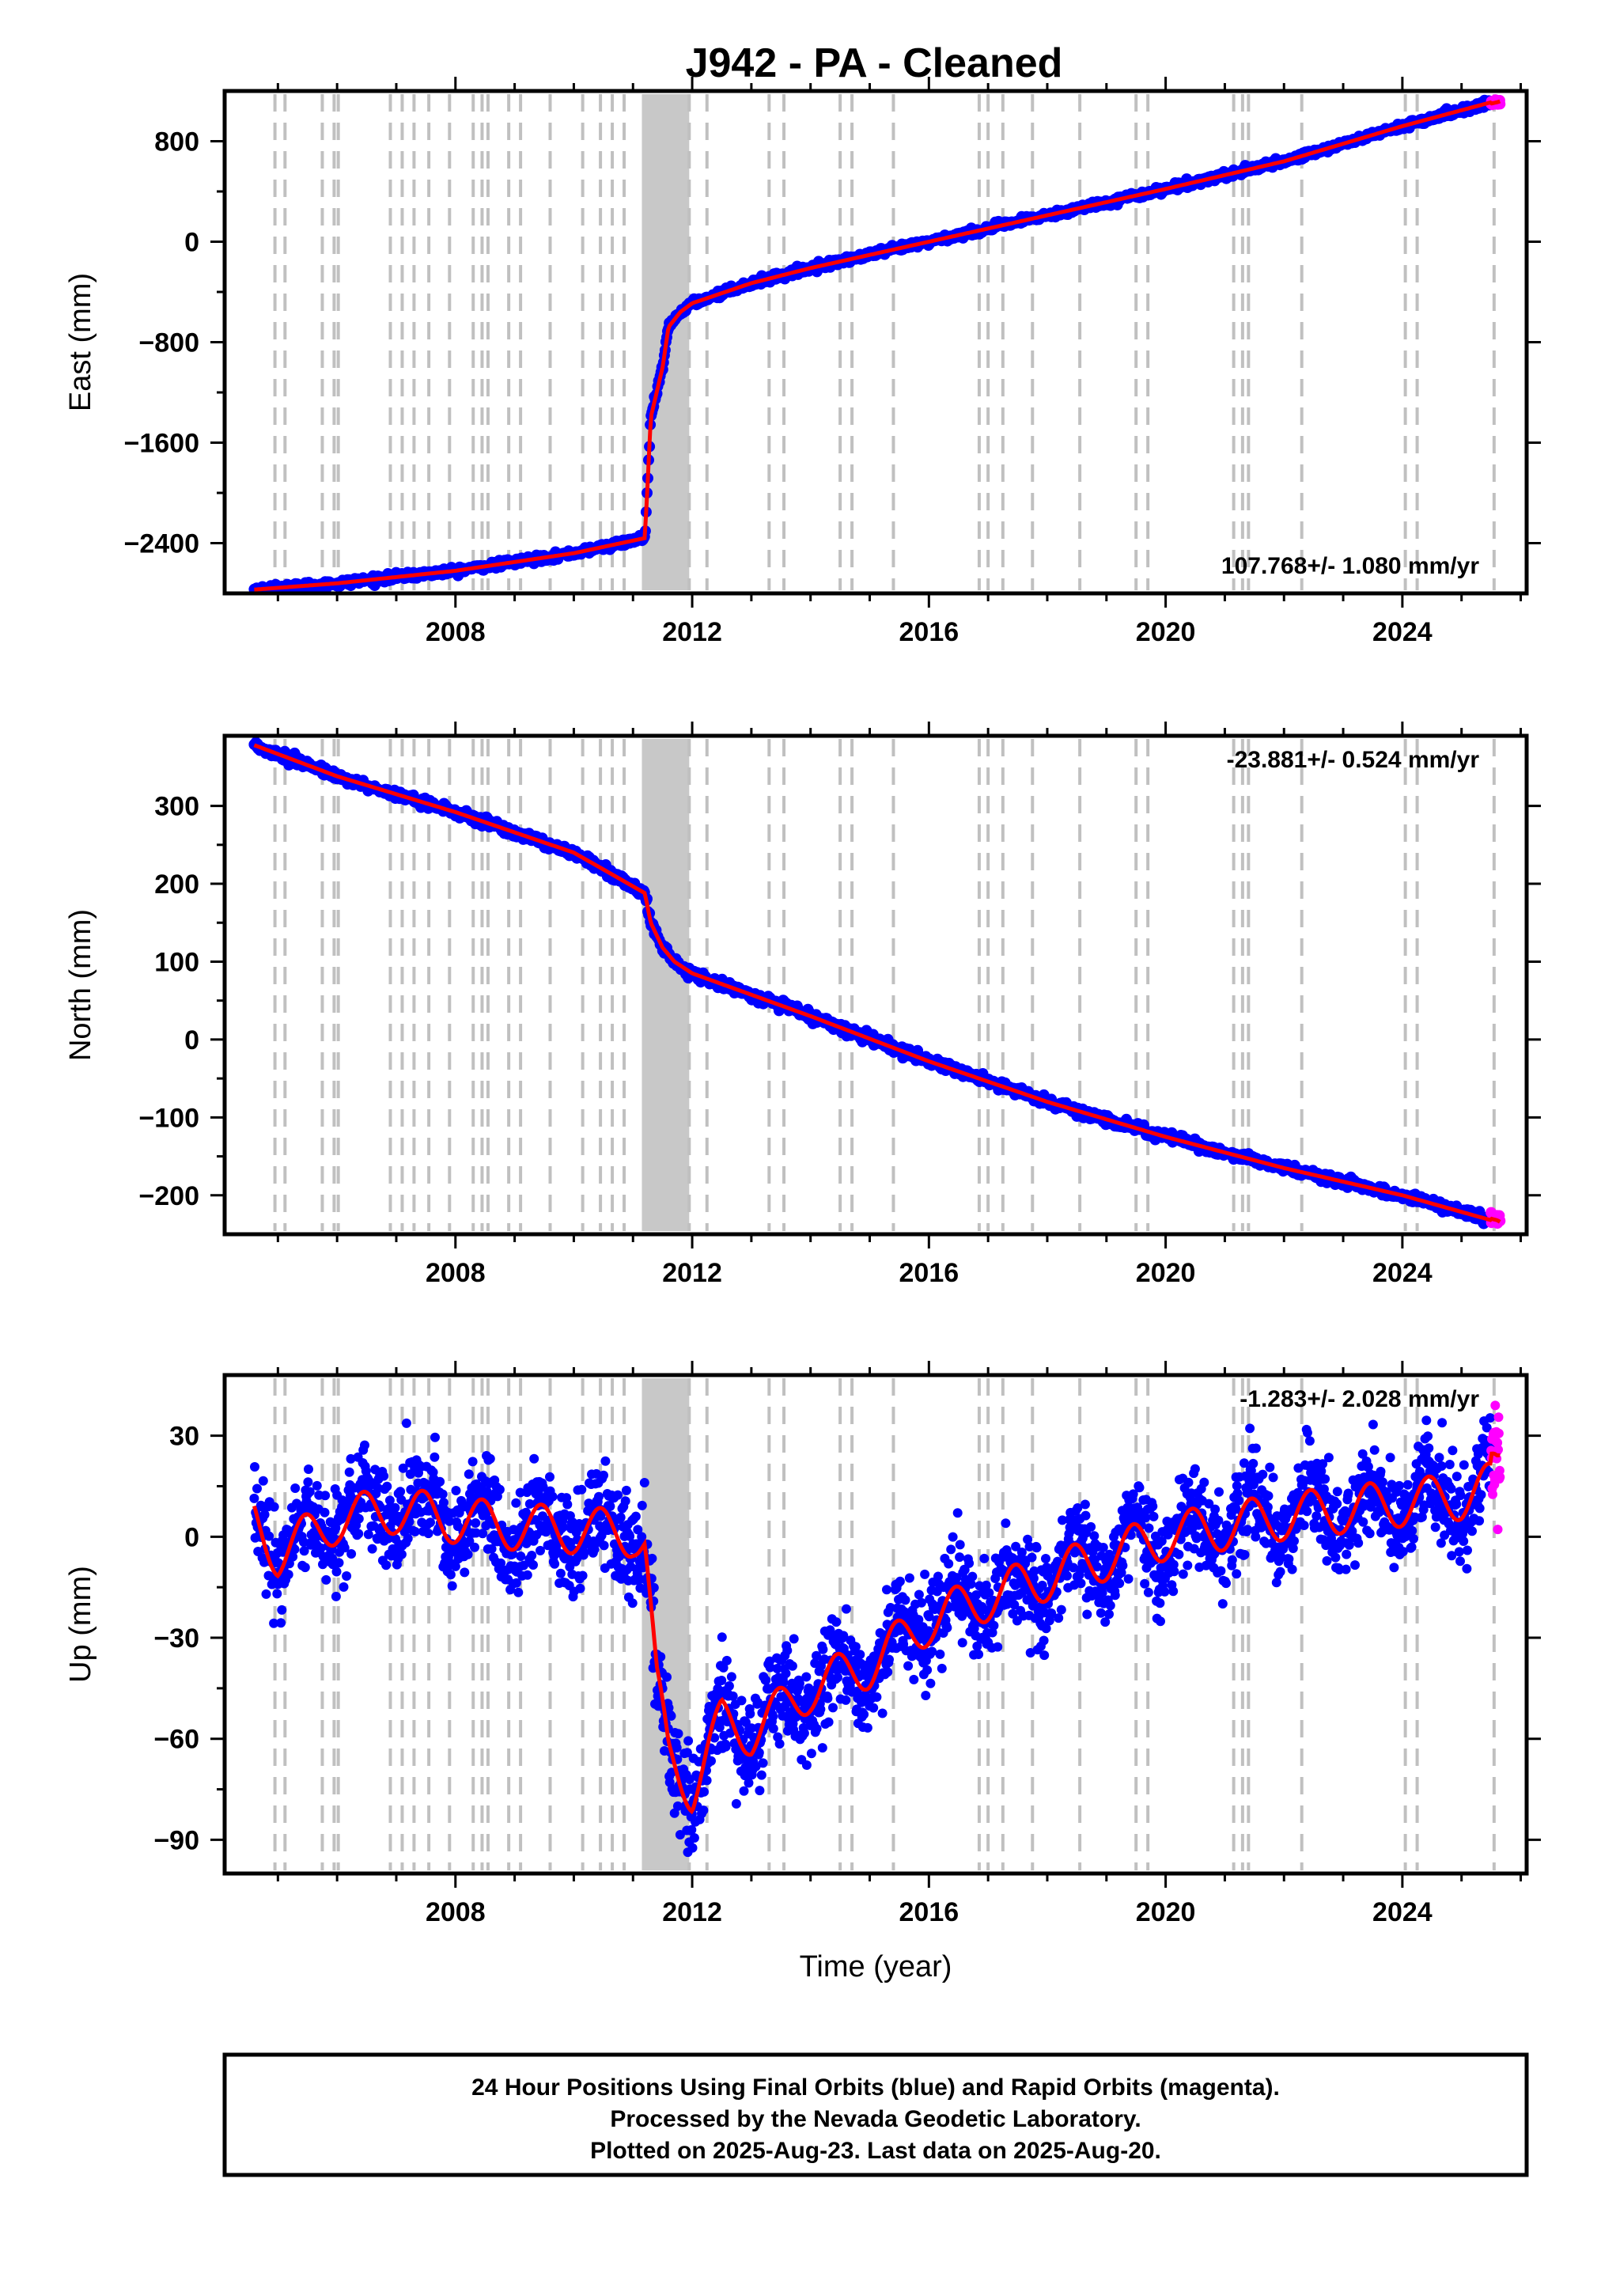 The image size is (1601, 2296). What do you see at coordinates (1350, 566) in the screenshot?
I see `rate-label: 107.768+/- 1.080 mm/yr` at bounding box center [1350, 566].